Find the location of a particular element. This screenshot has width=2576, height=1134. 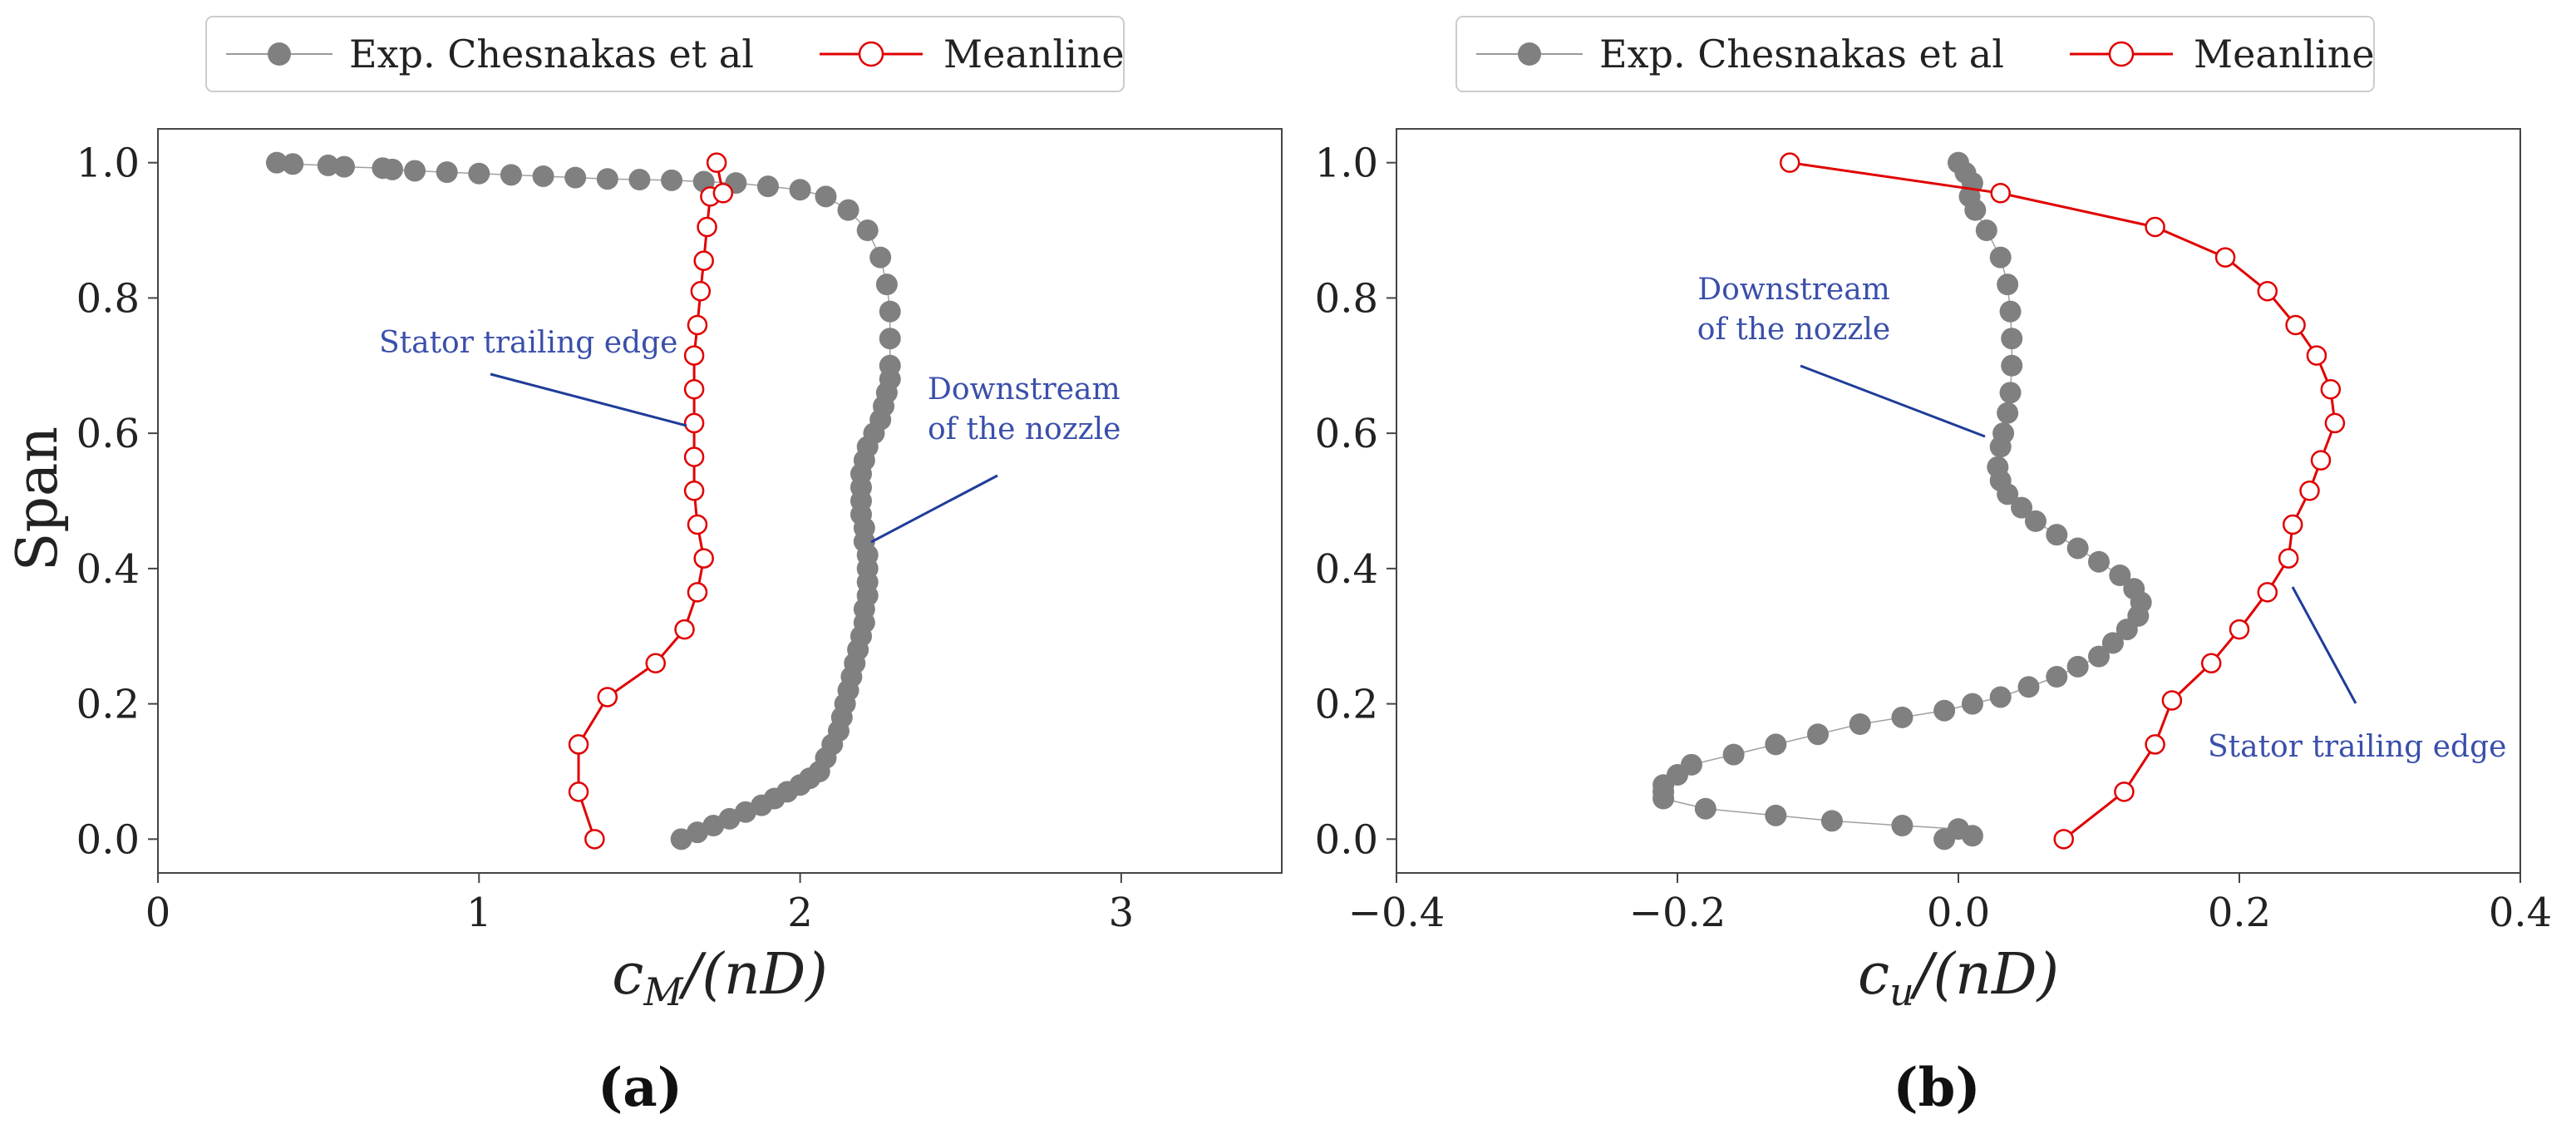

x-tick-label: 0.0 is located at coordinates (1958, 913).